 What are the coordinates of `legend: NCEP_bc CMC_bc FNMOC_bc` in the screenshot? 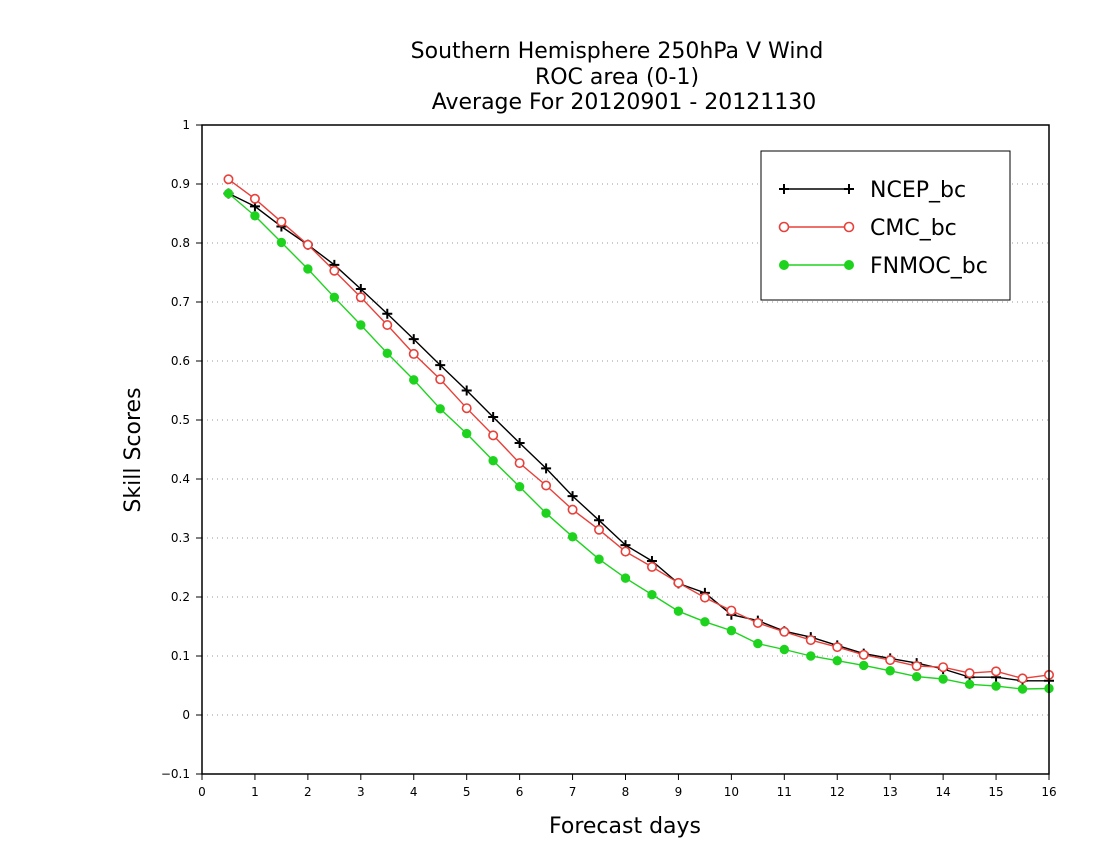 It's located at (885, 225).